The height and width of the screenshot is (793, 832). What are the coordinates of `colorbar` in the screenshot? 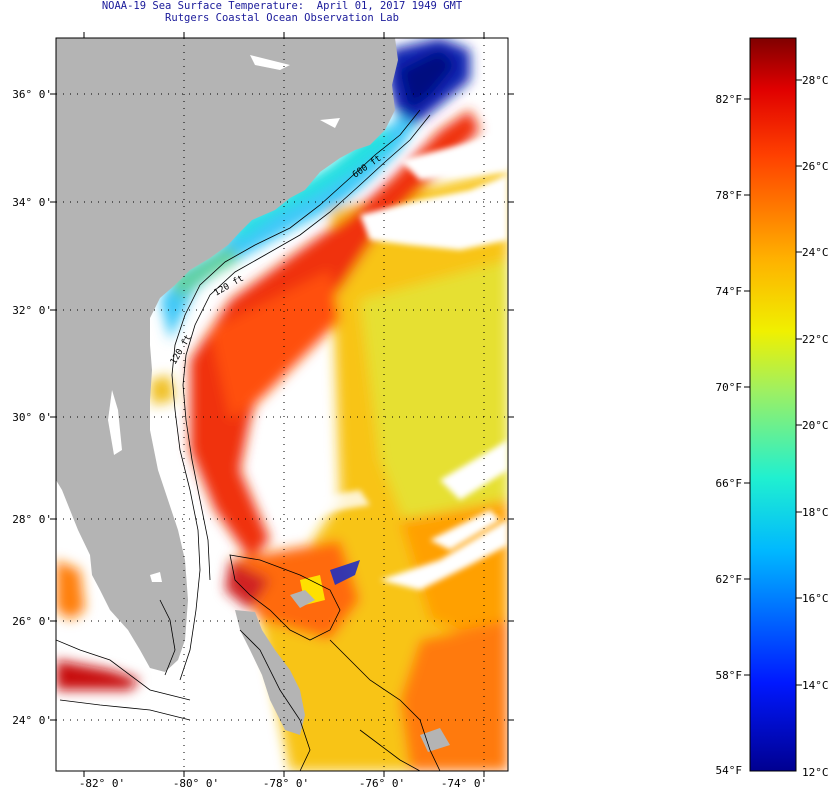 It's located at (773, 404).